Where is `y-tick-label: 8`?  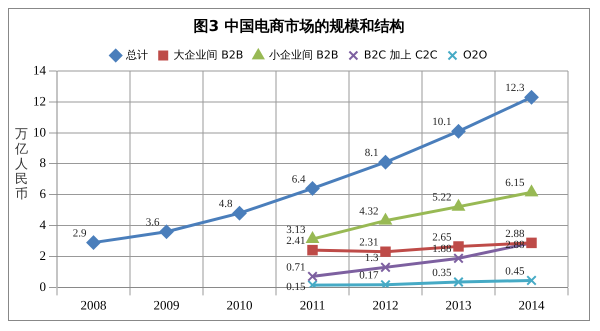
y-tick-label: 8 is located at coordinates (43, 162).